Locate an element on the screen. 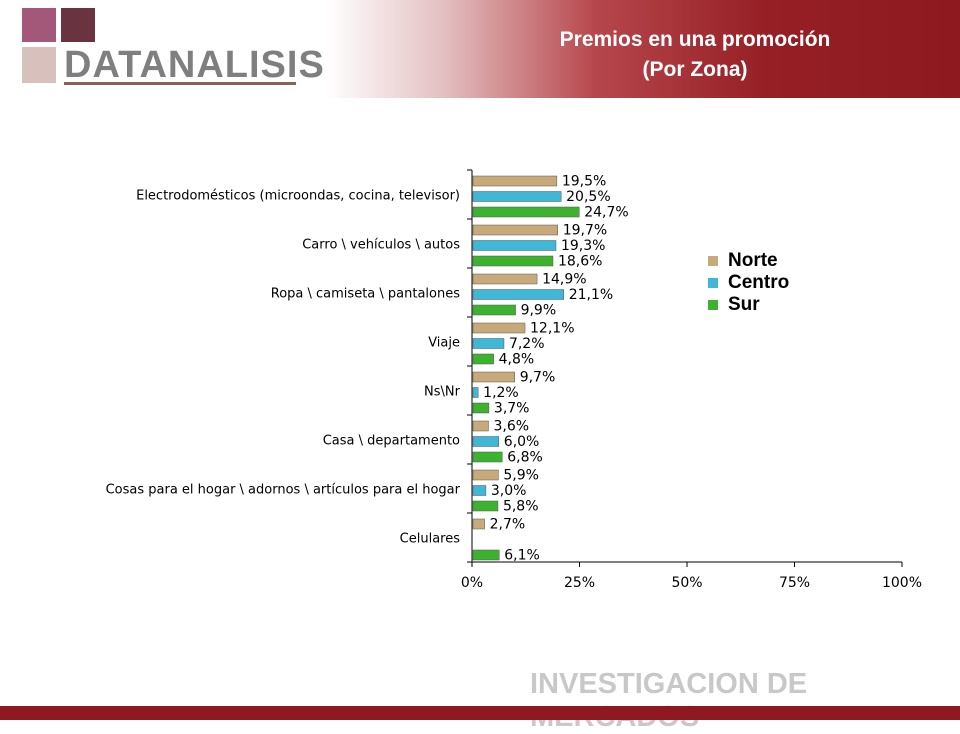  legend-item: Sur is located at coordinates (748, 305).